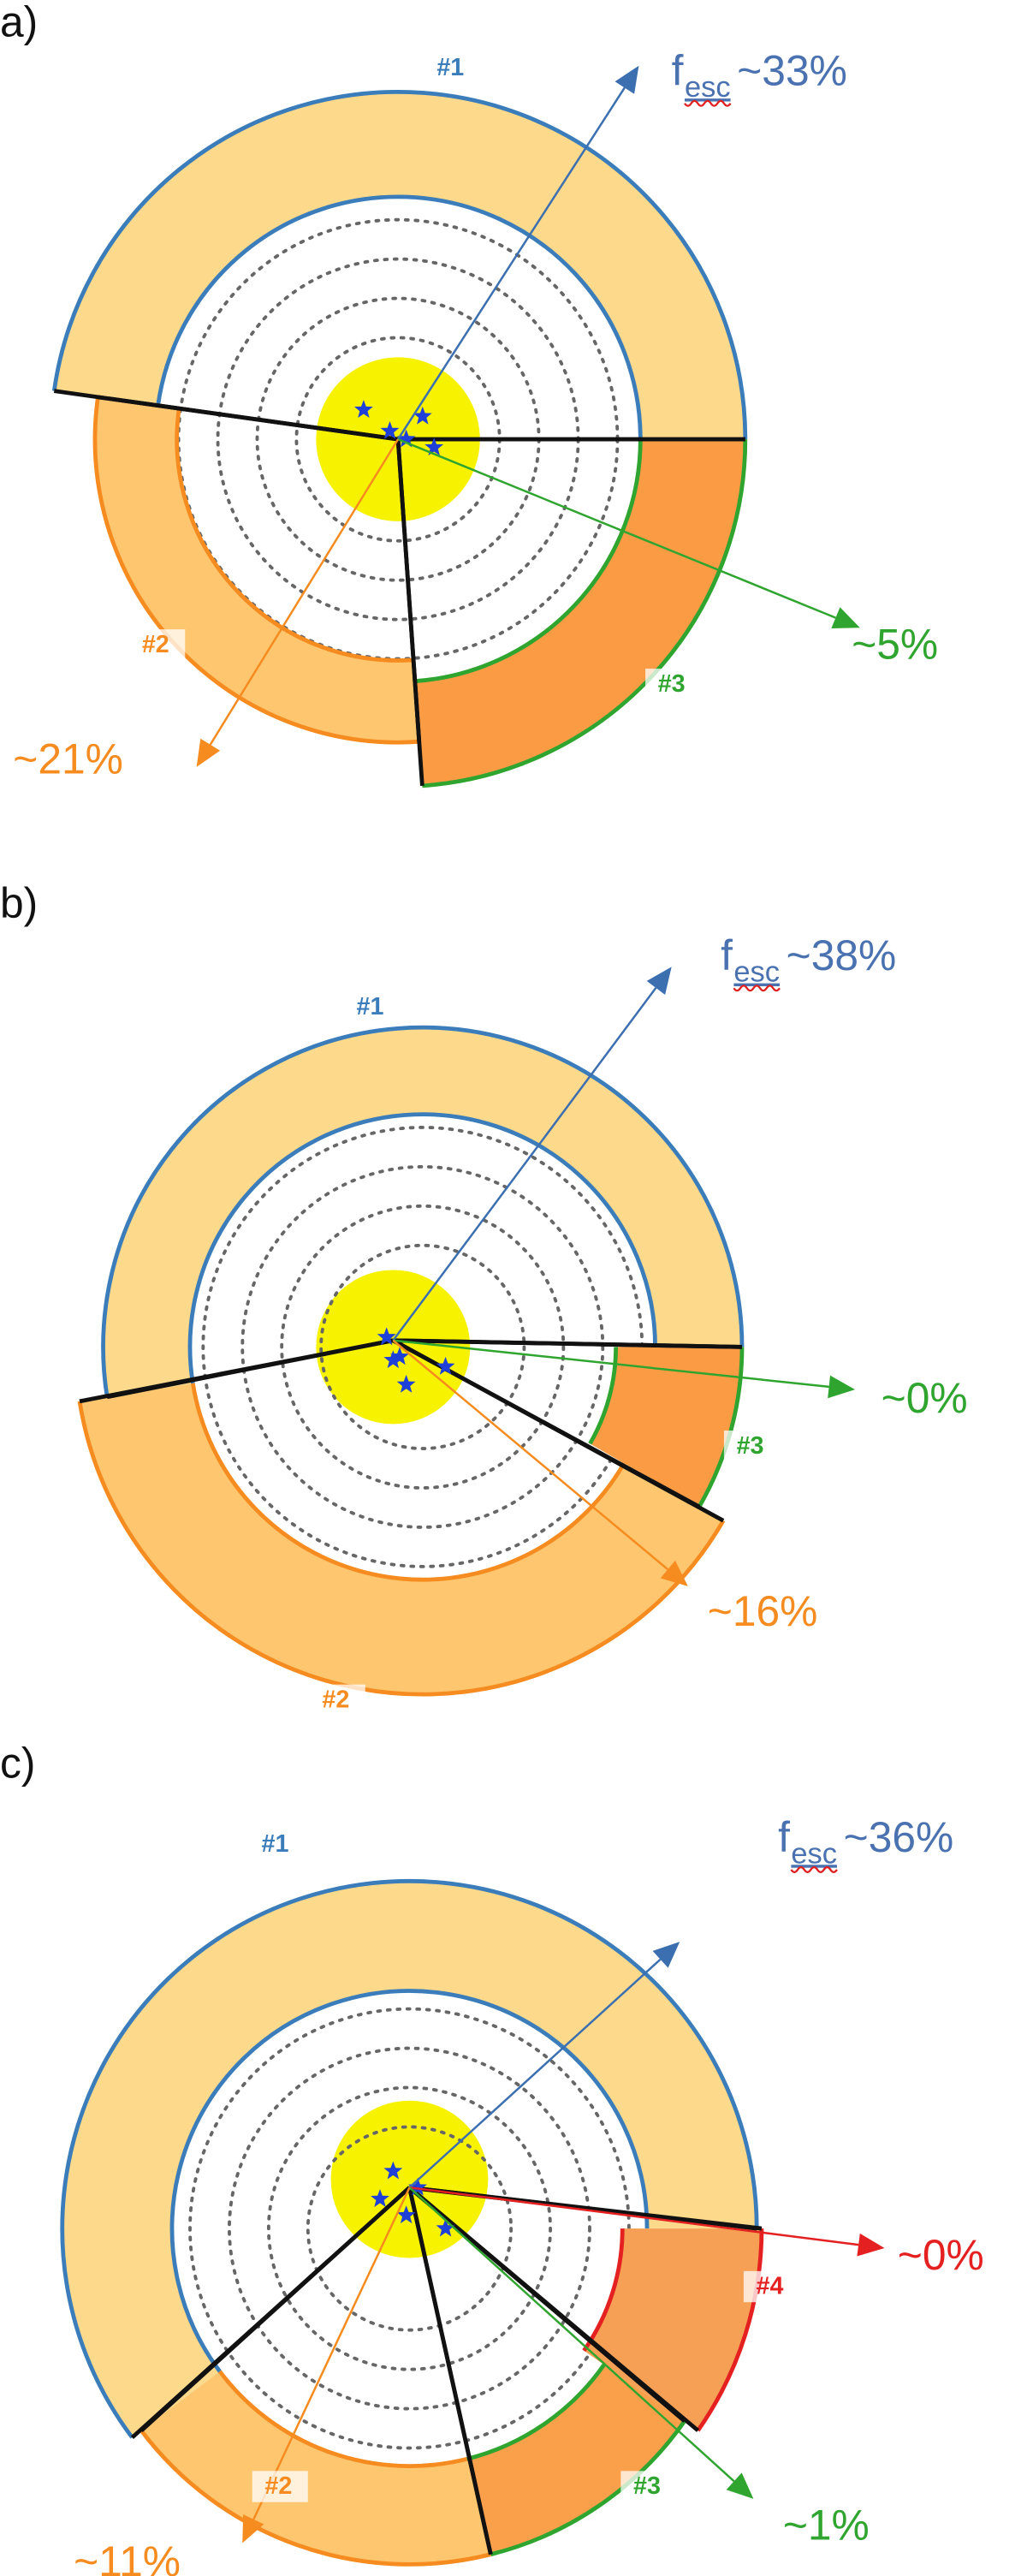 This screenshot has height=2576, width=1027. Describe the element at coordinates (925, 1398) in the screenshot. I see `fraction-label: ~0%` at that location.